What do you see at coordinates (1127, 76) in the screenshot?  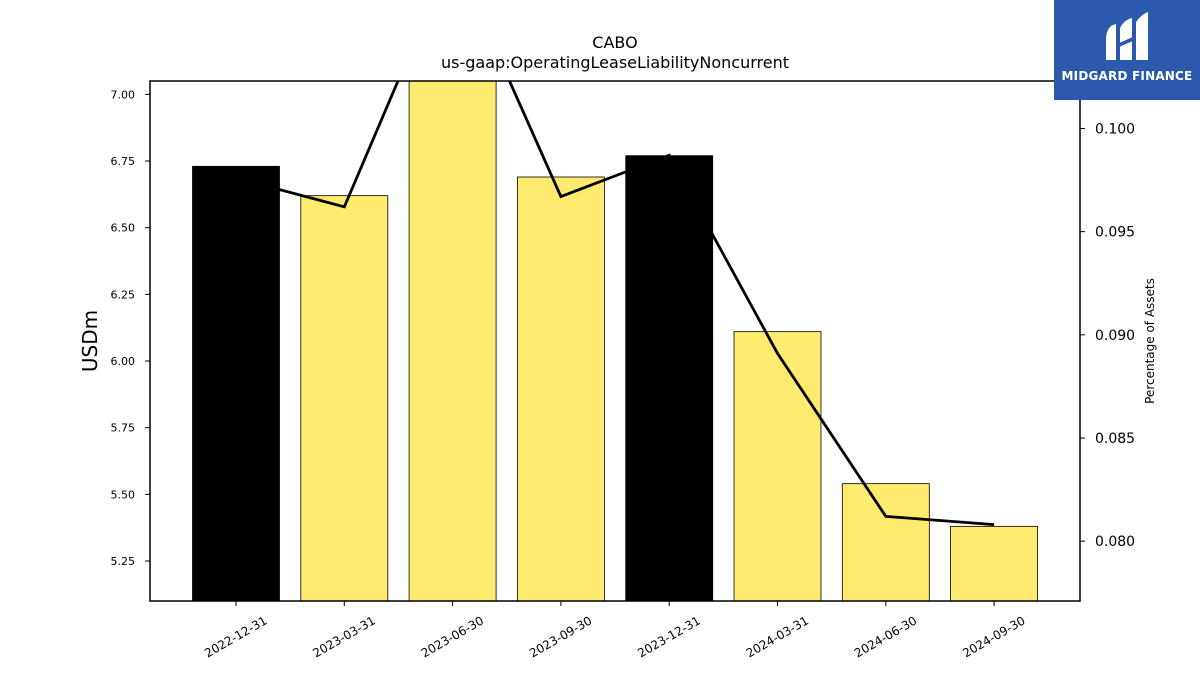 I see `logo-text: MIDGARD FINANCE` at bounding box center [1127, 76].